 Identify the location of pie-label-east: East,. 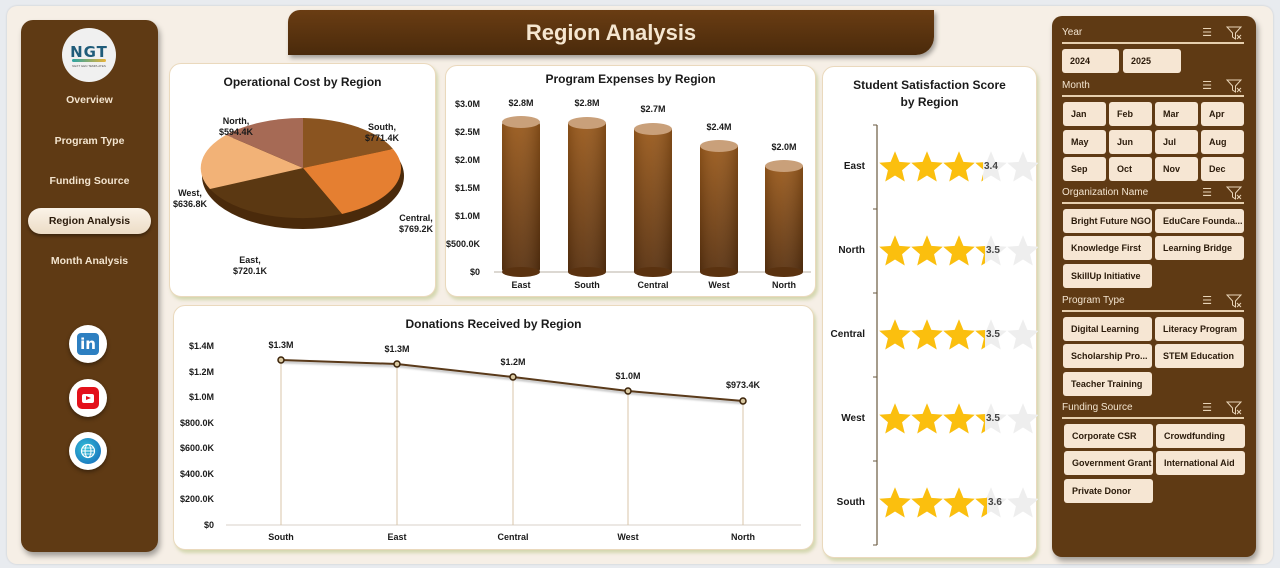
(250, 260).